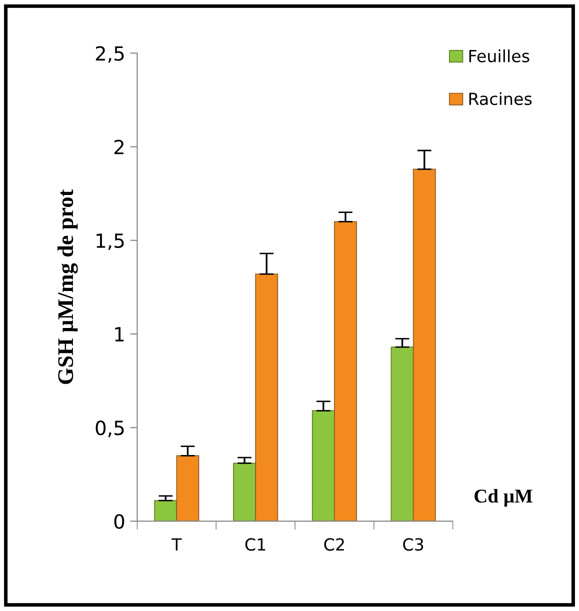  Describe the element at coordinates (119, 147) in the screenshot. I see `y-tick-label: 2` at that location.